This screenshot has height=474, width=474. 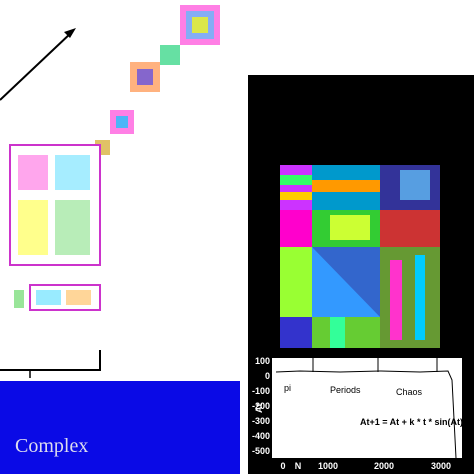 I want to click on x-tick-label: 3000, so click(x=441, y=466).